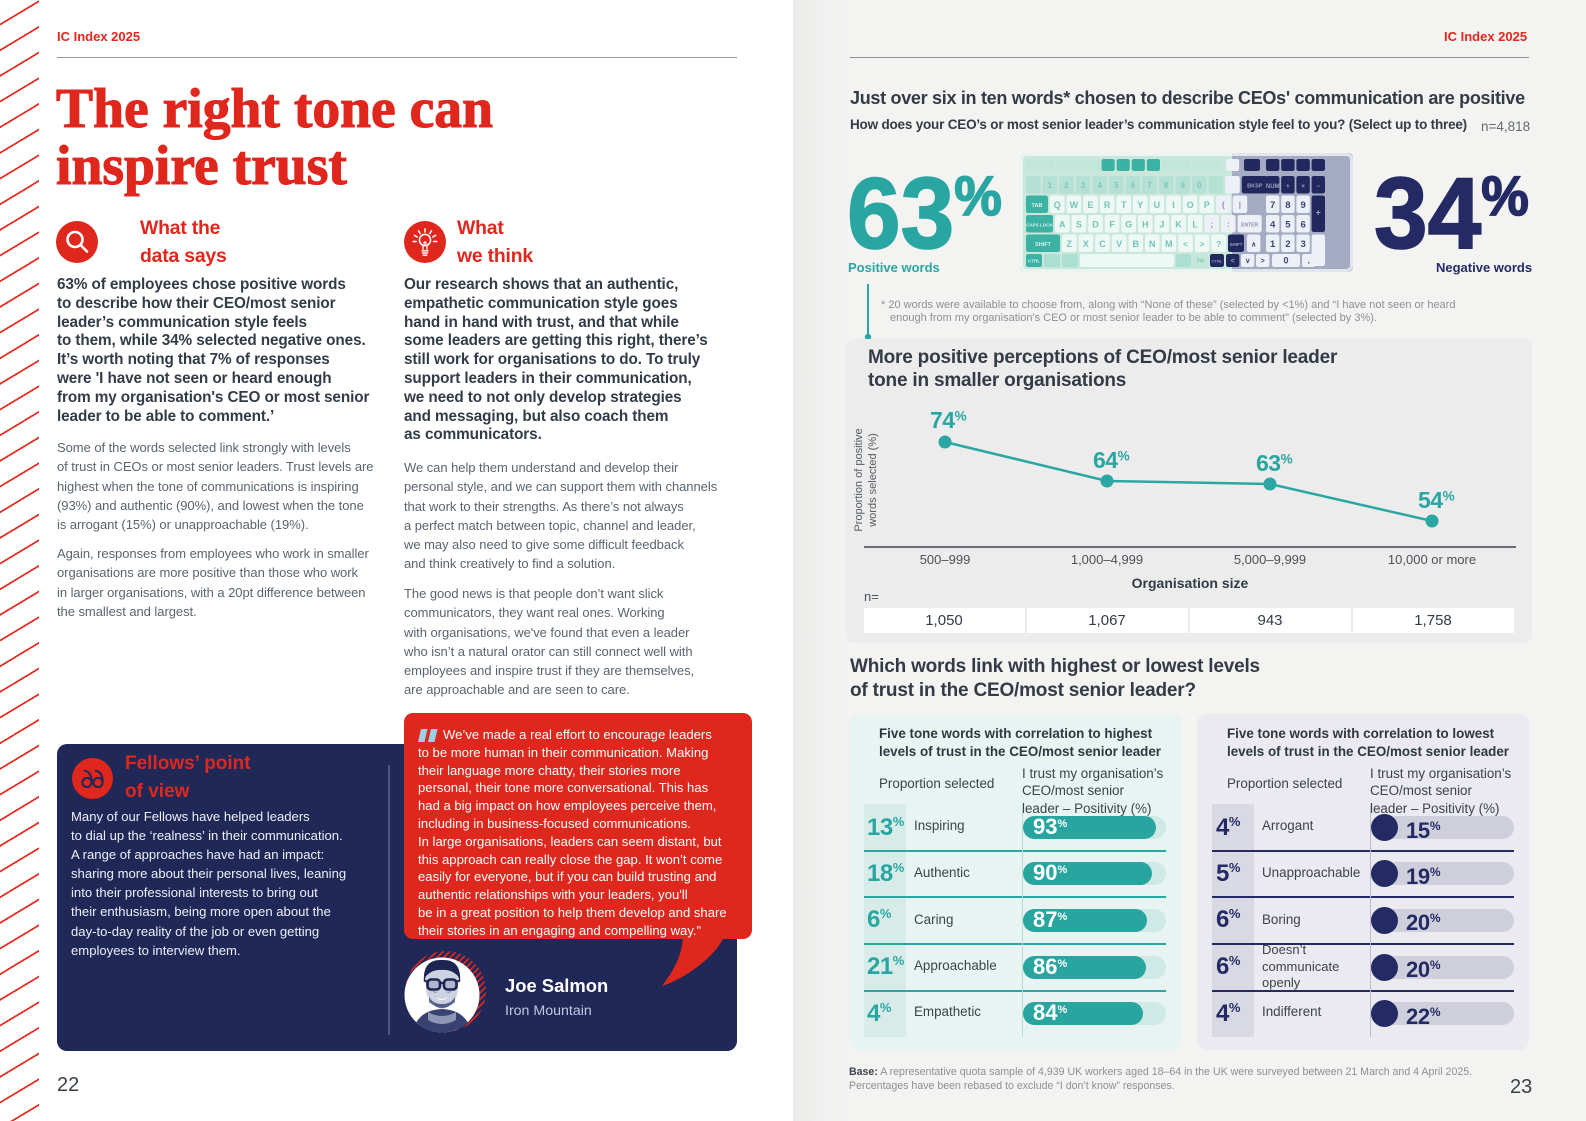 Image resolution: width=1586 pixels, height=1121 pixels. Describe the element at coordinates (1173, 205) in the screenshot. I see `svg-text: I` at that location.